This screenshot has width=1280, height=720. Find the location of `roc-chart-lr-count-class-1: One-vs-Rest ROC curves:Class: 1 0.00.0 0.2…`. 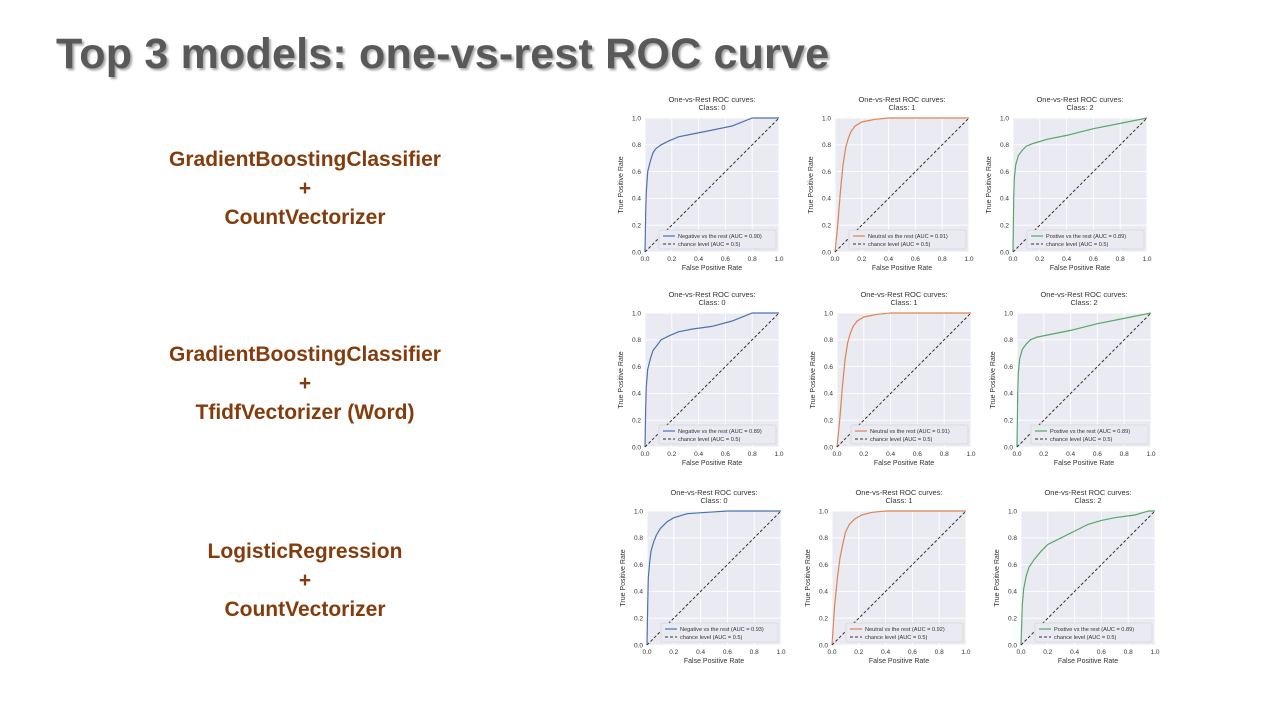

roc-chart-lr-count-class-1: One-vs-Rest ROC curves:Class: 1 0.00.0 0.2… is located at coordinates (888, 576).